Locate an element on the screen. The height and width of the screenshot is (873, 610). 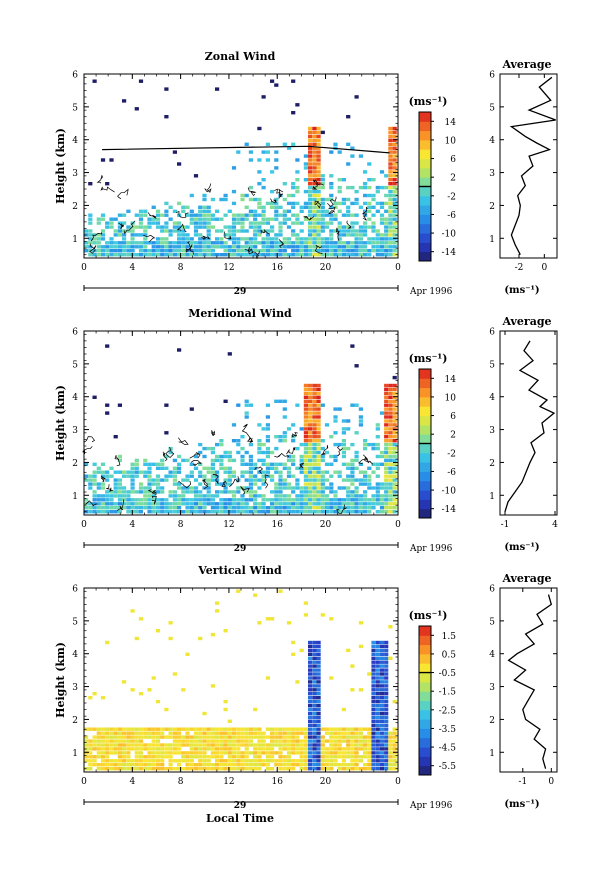
colorbar-tick-label: 2 is located at coordinates (453, 436).